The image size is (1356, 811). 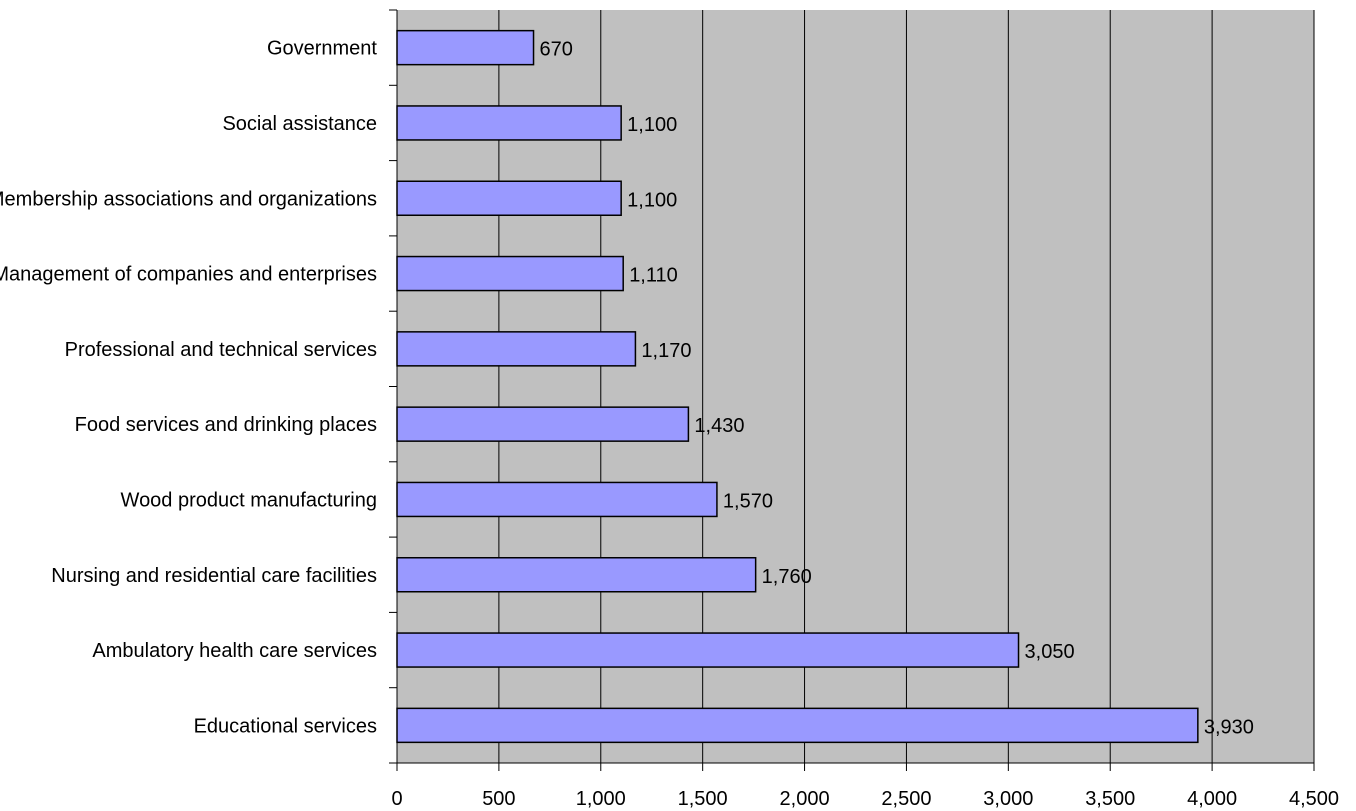 What do you see at coordinates (249, 500) in the screenshot?
I see `category-label: Wood product manufacturing` at bounding box center [249, 500].